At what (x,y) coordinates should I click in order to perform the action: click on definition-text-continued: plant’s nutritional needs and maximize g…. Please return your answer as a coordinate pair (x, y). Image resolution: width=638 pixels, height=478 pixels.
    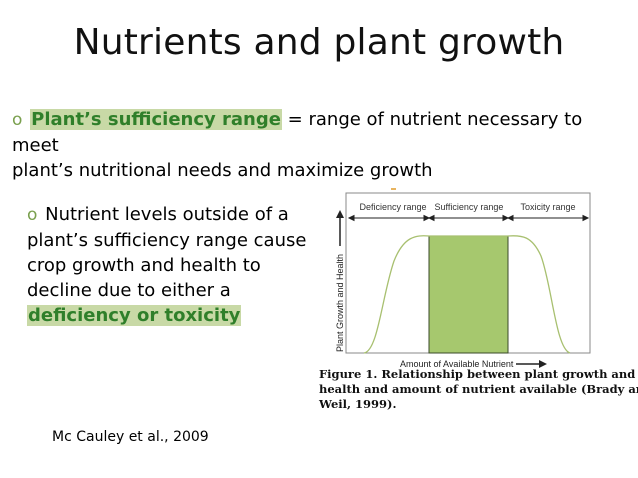
    Looking at the image, I should click on (222, 170).